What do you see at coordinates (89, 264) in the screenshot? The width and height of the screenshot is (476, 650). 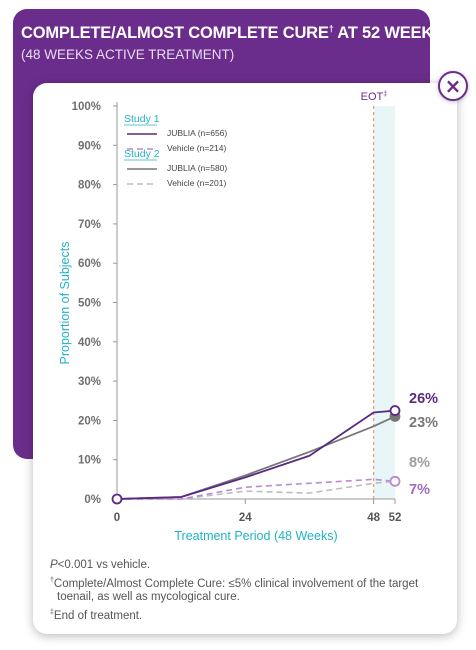 I see `y-tick-label: 60%` at bounding box center [89, 264].